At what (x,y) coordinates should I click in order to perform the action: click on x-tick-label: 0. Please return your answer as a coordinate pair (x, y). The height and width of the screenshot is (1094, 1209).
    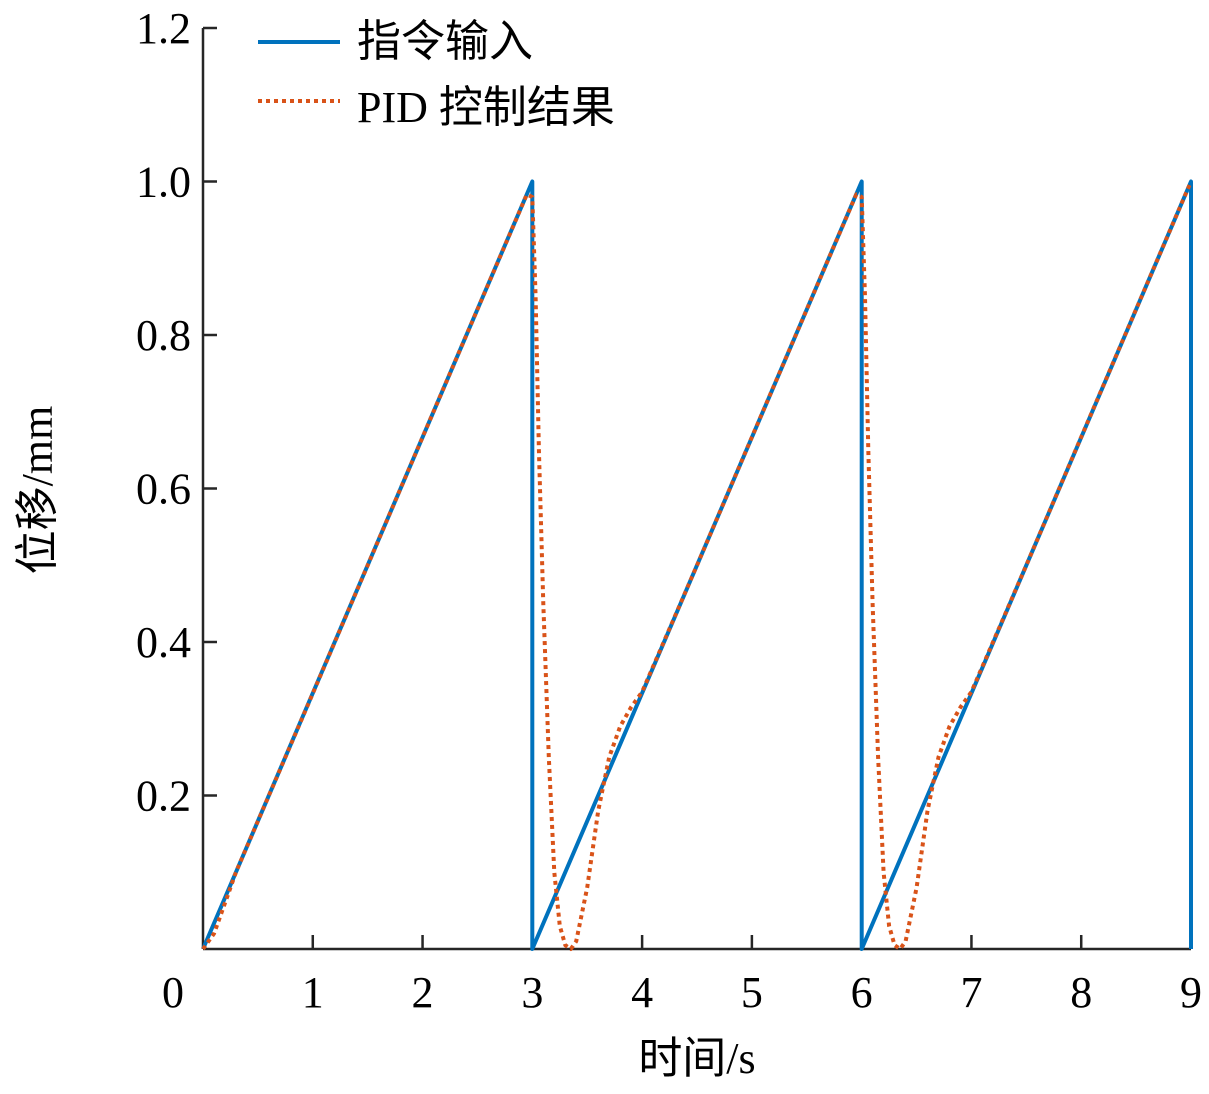
    Looking at the image, I should click on (173, 992).